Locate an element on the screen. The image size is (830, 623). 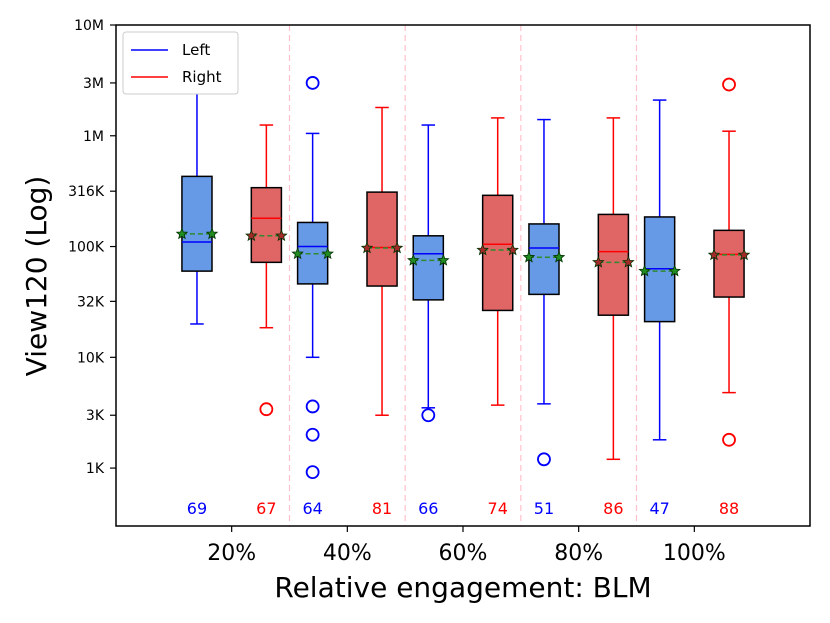
y-tick-label: 3M is located at coordinates (93, 84).